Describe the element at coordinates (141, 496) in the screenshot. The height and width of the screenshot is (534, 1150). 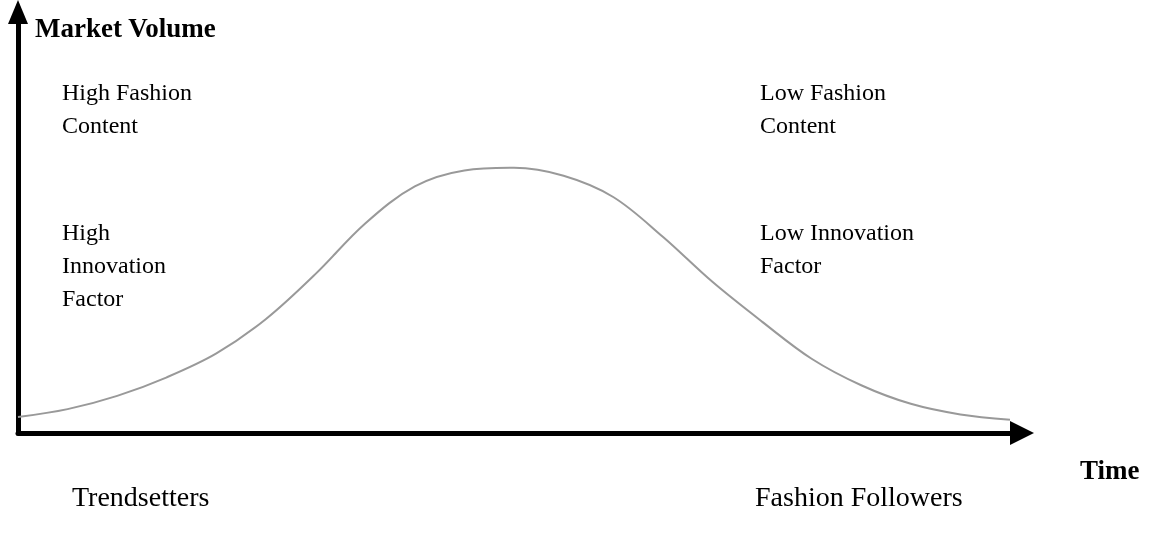
I see `text: Trendsetters` at that location.